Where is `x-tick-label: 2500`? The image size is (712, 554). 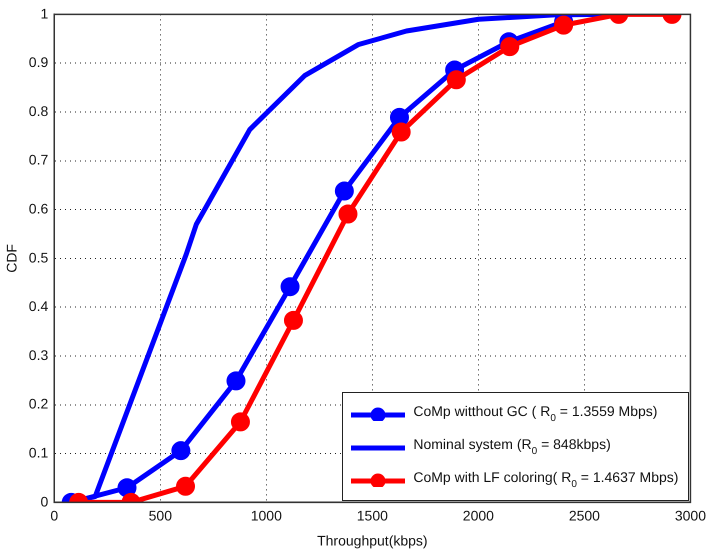 x-tick-label: 2500 is located at coordinates (584, 516).